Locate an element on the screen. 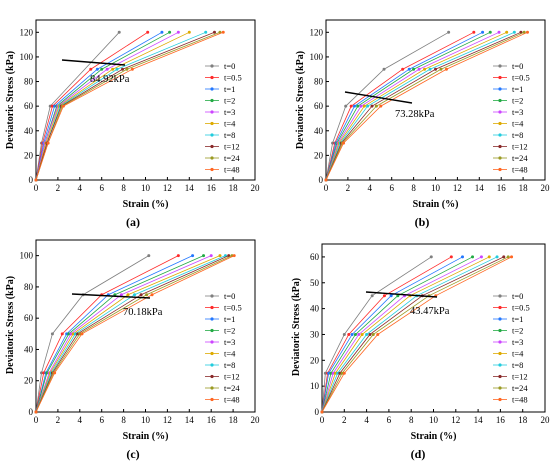 This screenshot has height=468, width=550. x-tick-label: 6 is located at coordinates (389, 420).